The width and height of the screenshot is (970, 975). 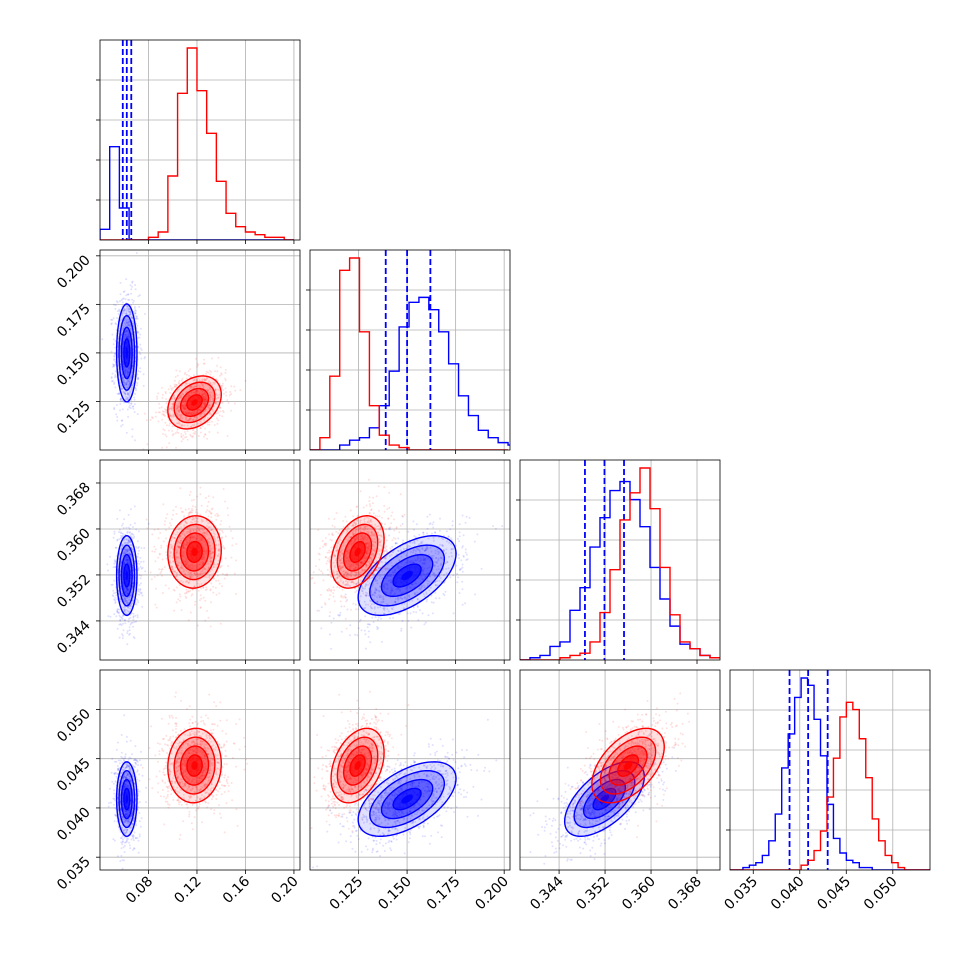 What do you see at coordinates (171, 566) in the screenshot?
I see `panel-content` at bounding box center [171, 566].